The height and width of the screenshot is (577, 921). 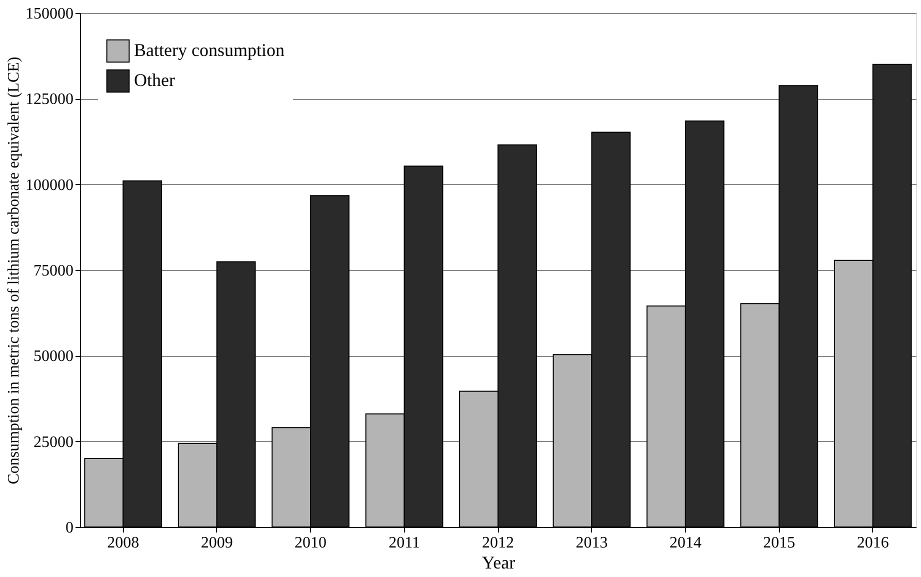 I want to click on x-tick-label: 2009, so click(x=216, y=543).